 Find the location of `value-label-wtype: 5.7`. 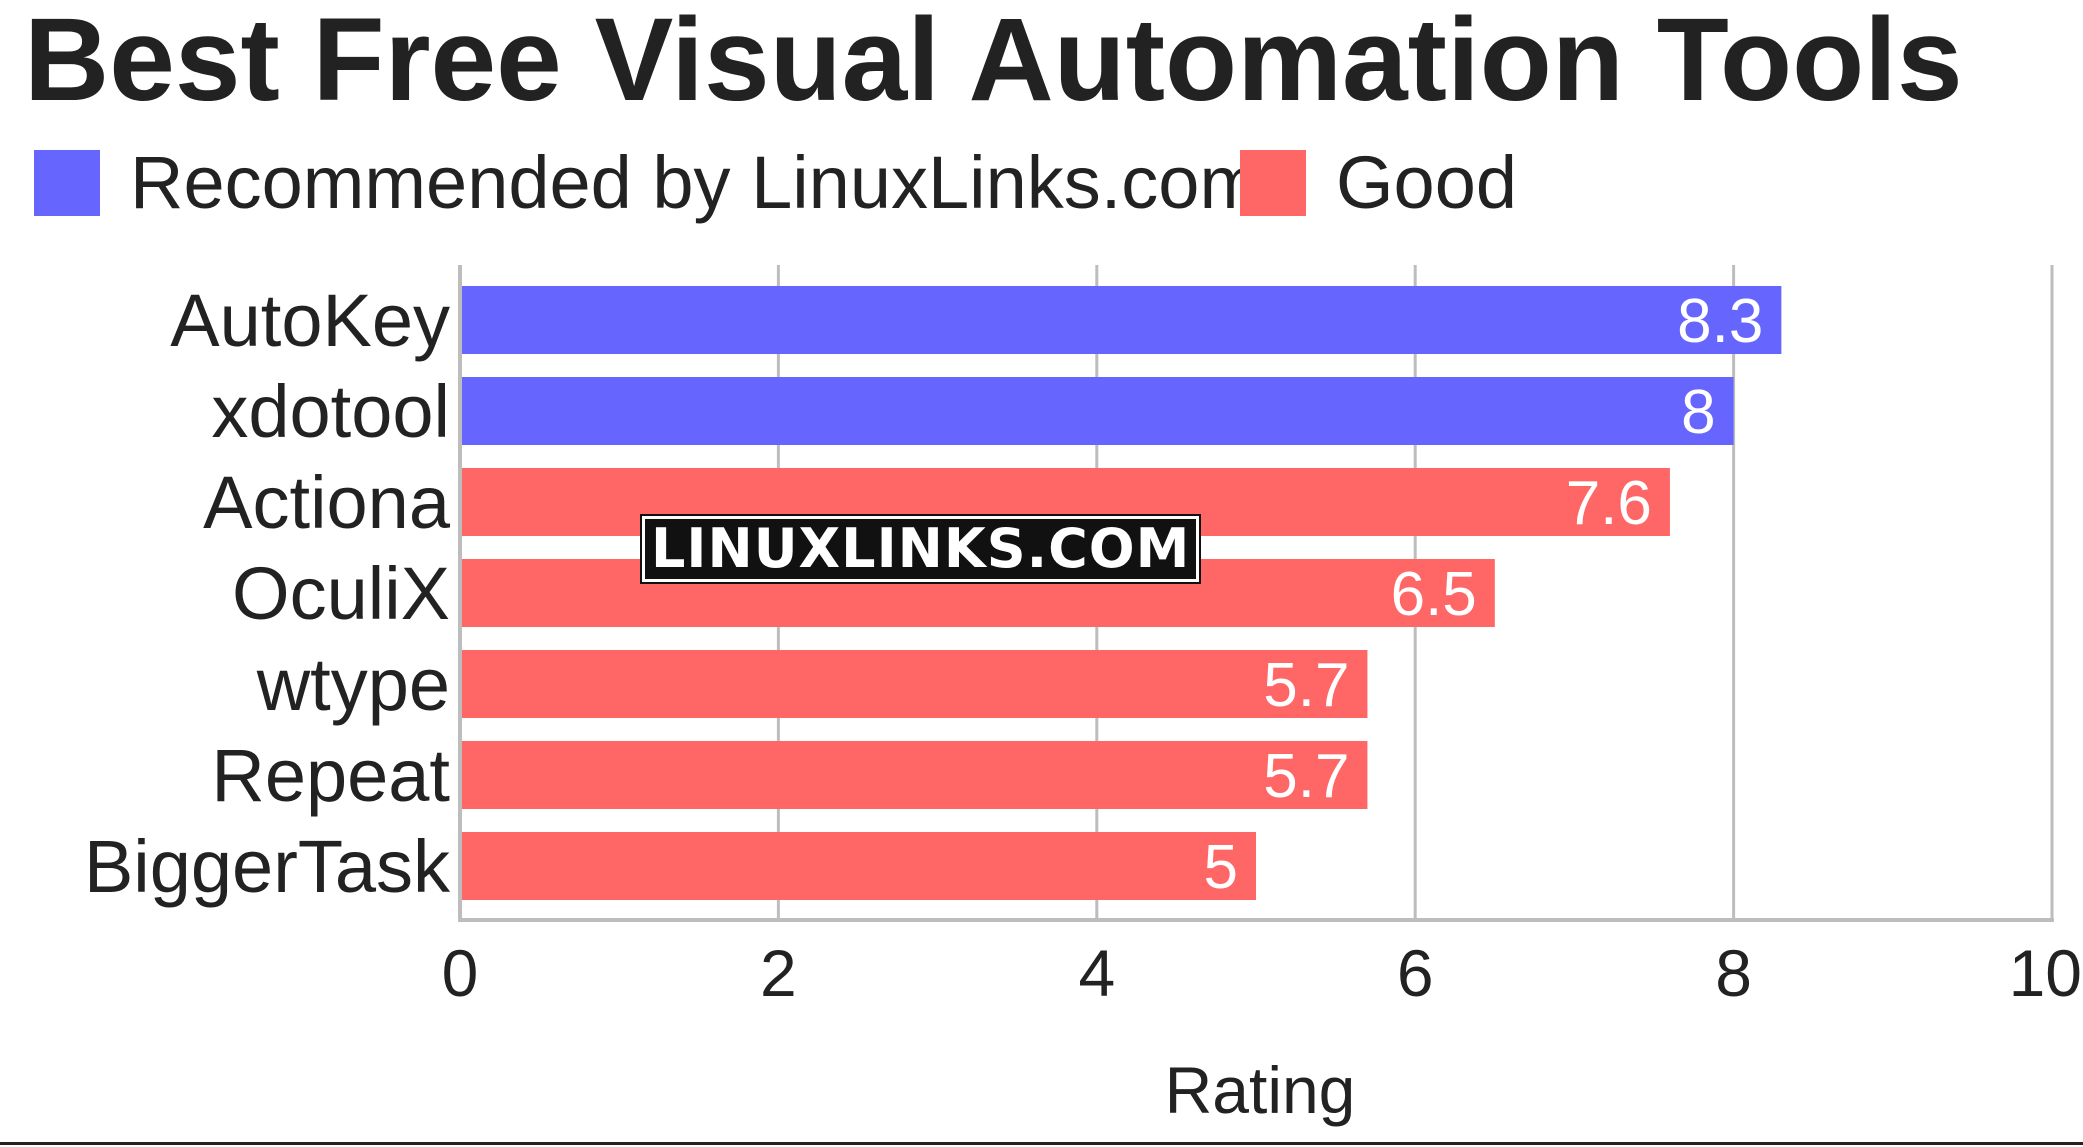

value-label-wtype: 5.7 is located at coordinates (1306, 685).